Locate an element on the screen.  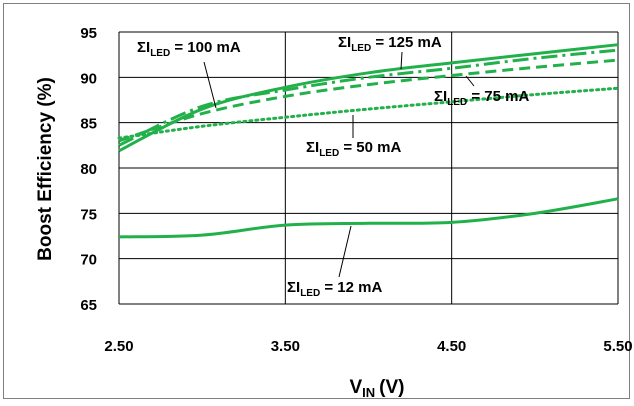
x-tick-label: 5.50 is located at coordinates (617, 346).